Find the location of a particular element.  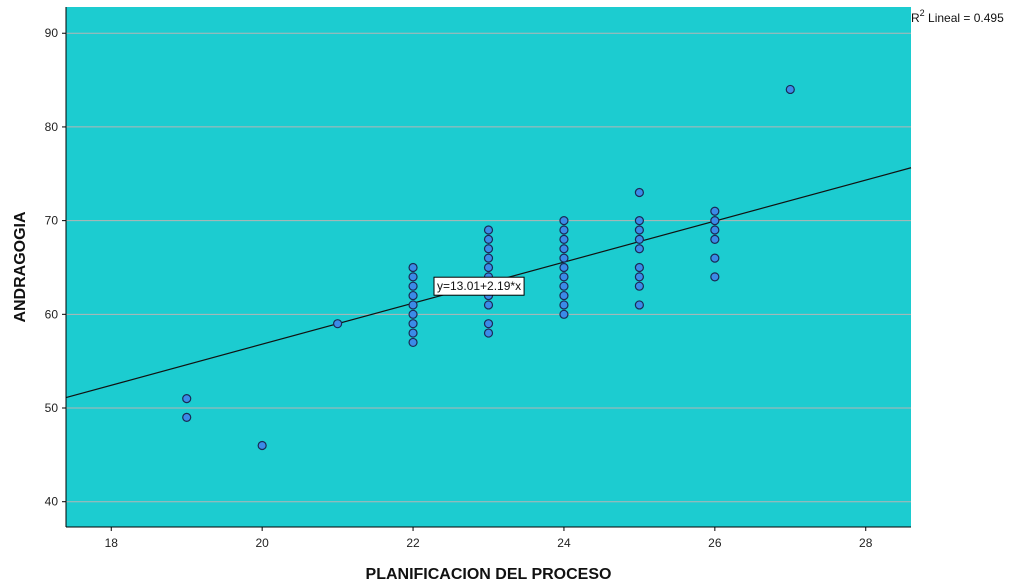

x-tick-label: 22 is located at coordinates (413, 543).